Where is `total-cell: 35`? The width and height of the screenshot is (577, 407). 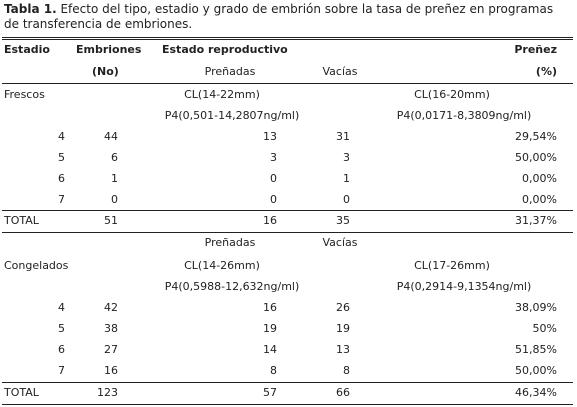
total-cell: 35 is located at coordinates (343, 220).